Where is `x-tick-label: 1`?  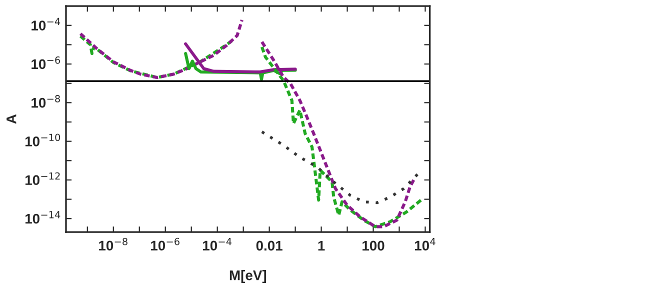
x-tick-label: 1 is located at coordinates (321, 245).